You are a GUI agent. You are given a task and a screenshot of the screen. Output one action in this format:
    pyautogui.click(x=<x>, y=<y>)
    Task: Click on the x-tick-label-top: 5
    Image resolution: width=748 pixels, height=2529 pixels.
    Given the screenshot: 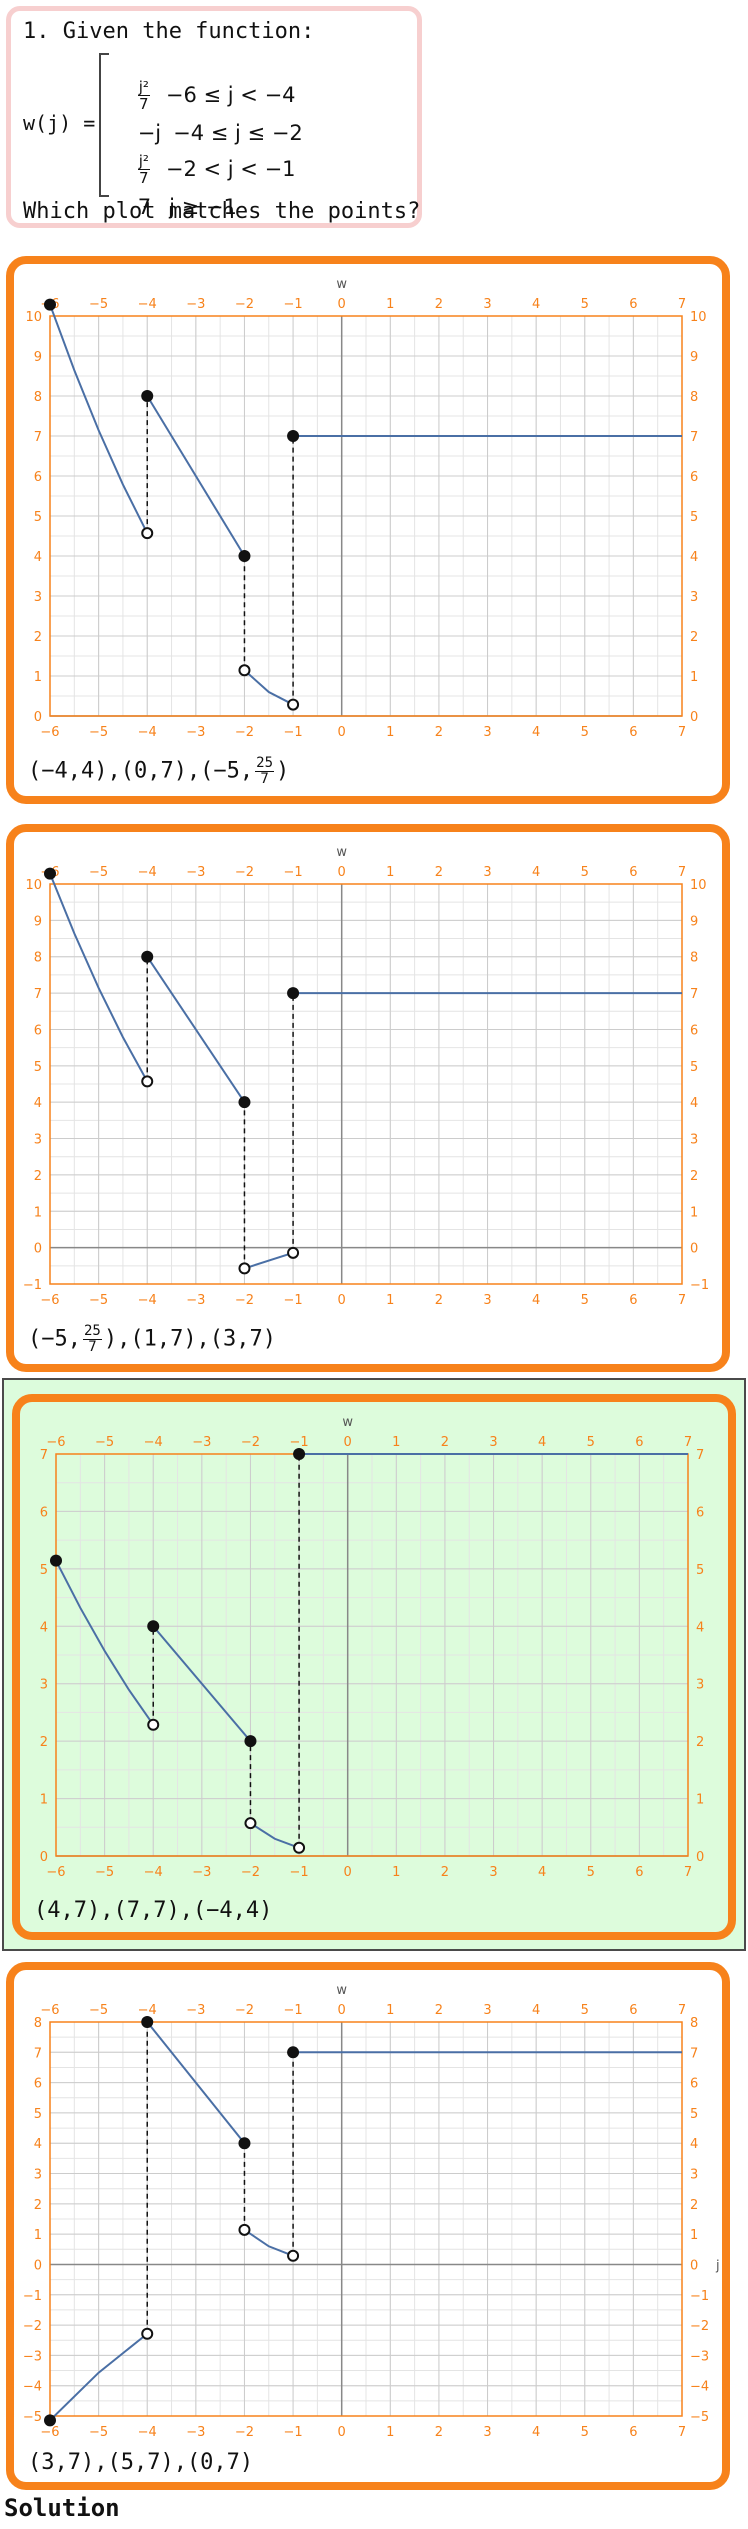 What is the action you would take?
    pyautogui.click(x=585, y=2010)
    